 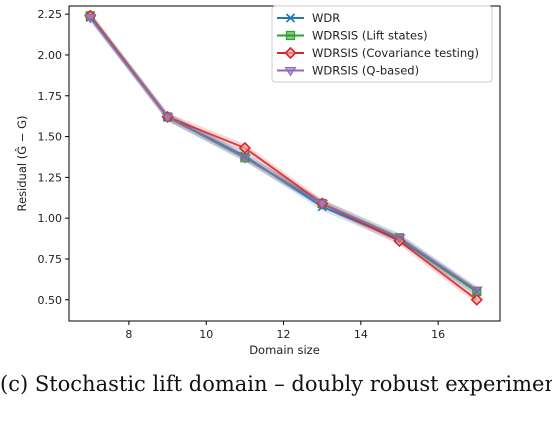 I want to click on legend-frame, so click(x=382, y=44).